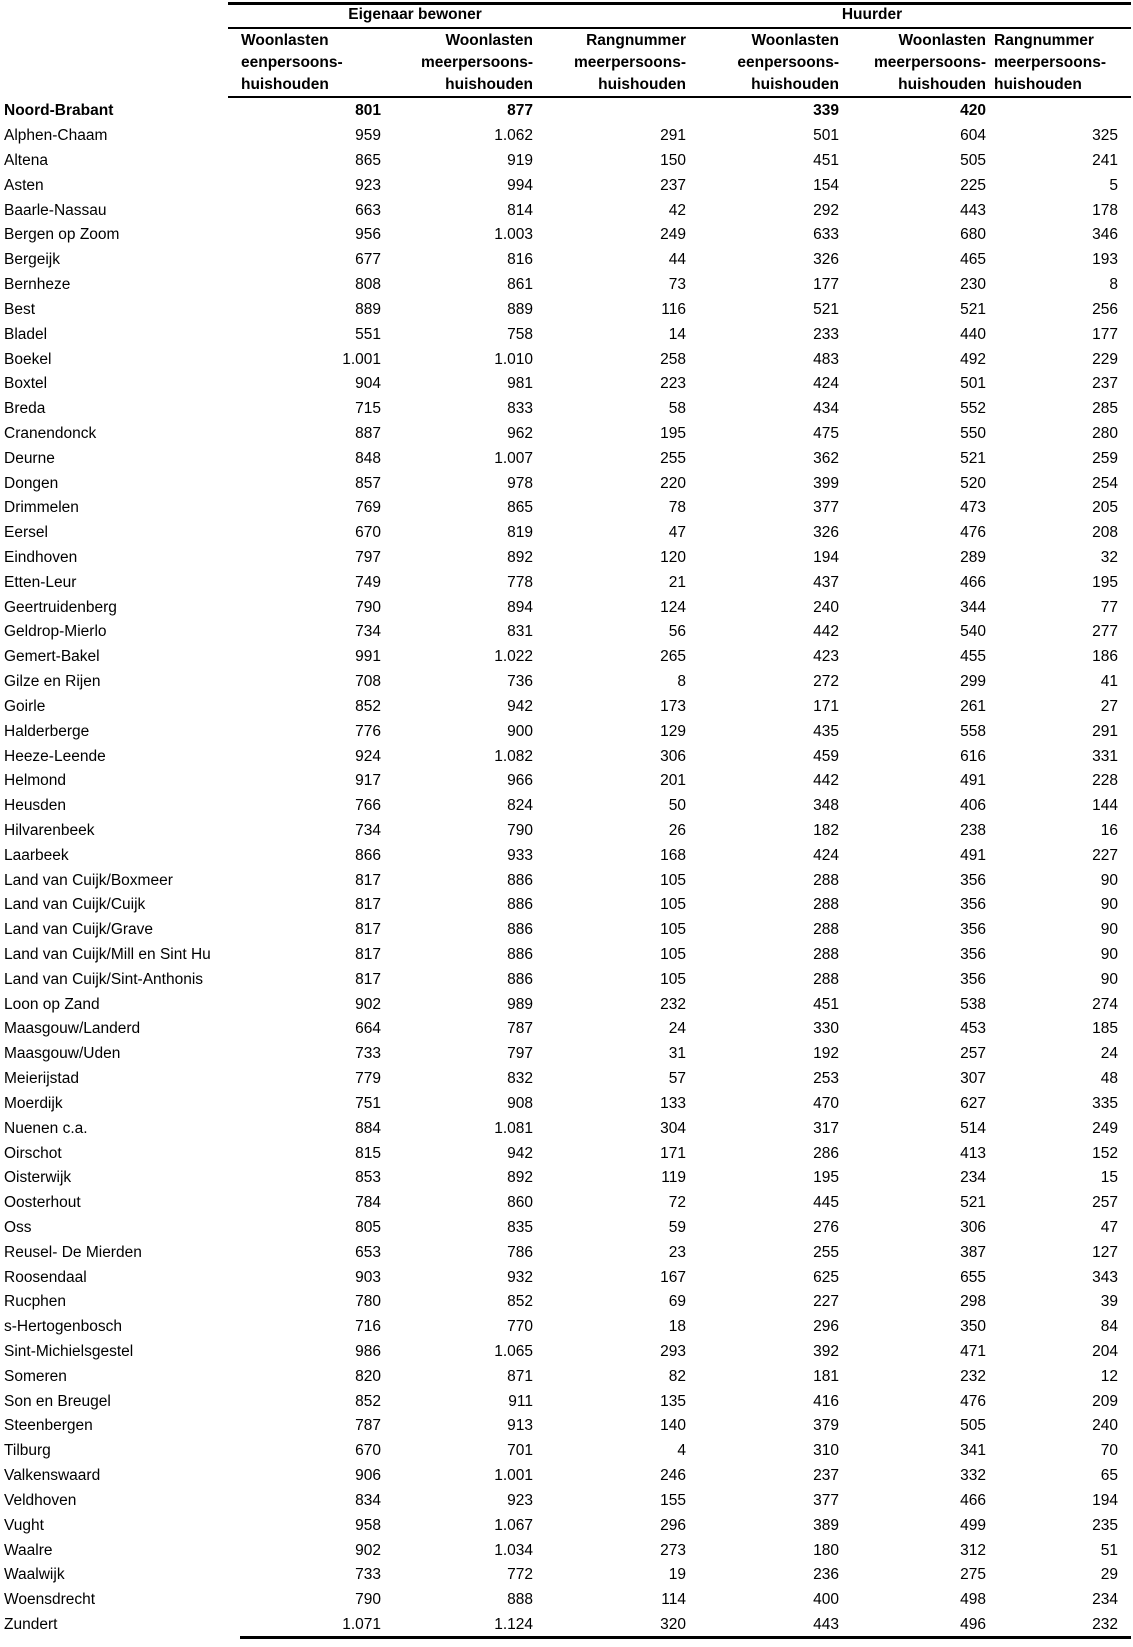  I want to click on cell-value: 289, so click(973, 558).